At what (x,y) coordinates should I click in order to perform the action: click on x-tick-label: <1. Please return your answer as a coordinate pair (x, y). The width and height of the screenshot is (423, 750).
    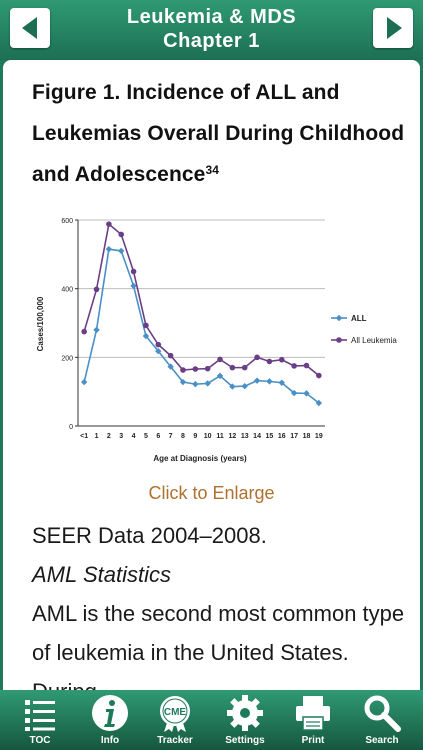
    Looking at the image, I should click on (84, 436).